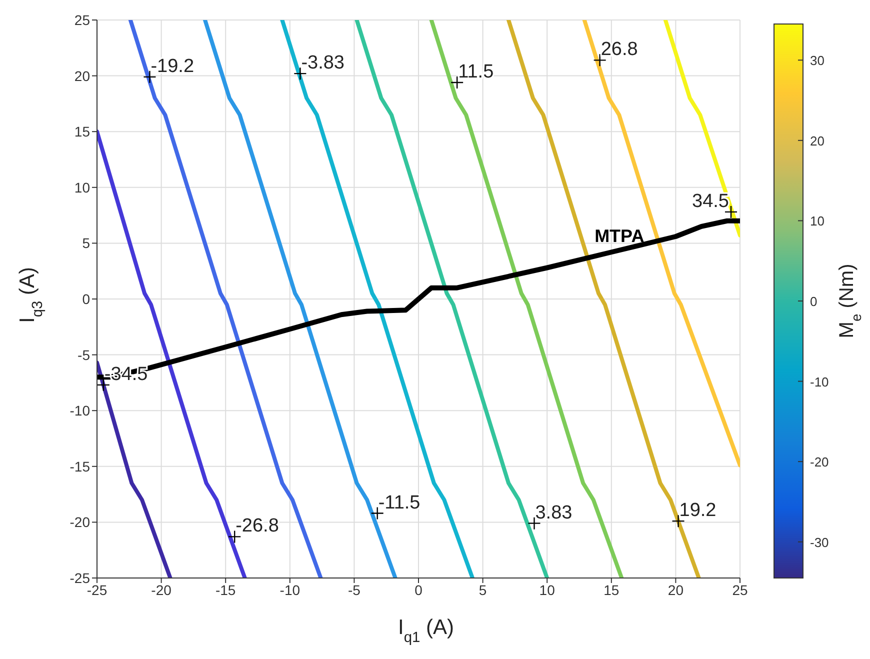  I want to click on y-tick-label: -10, so click(80, 410).